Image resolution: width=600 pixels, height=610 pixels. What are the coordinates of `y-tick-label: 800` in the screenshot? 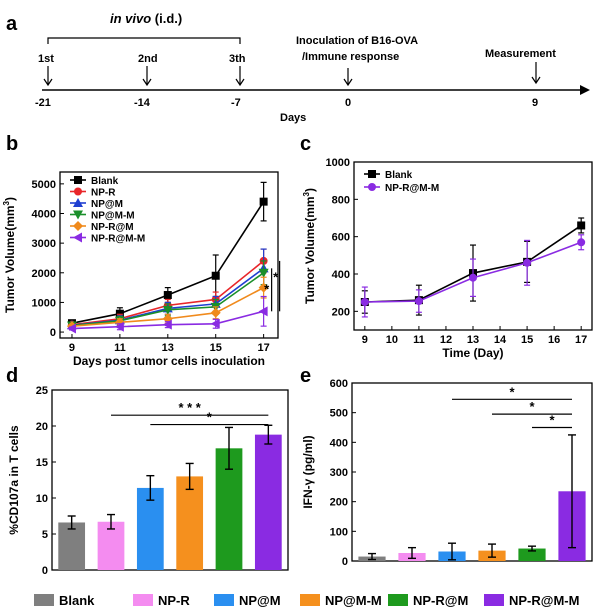 It's located at (341, 200).